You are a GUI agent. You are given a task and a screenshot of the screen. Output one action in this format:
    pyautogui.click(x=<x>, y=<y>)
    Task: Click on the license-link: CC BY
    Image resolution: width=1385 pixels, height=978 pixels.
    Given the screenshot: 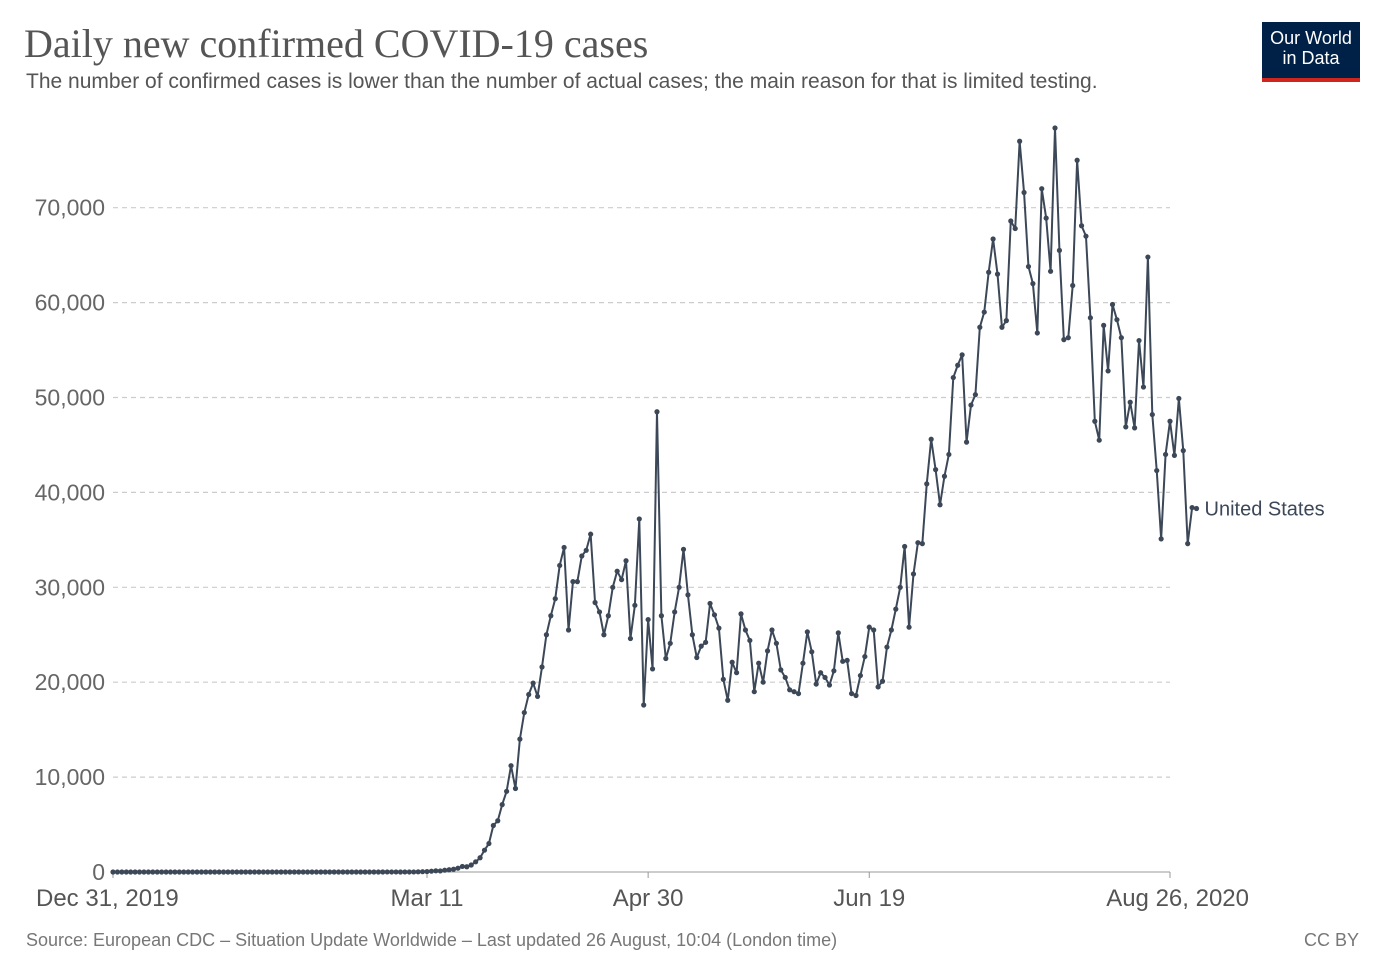 What is the action you would take?
    pyautogui.click(x=1331, y=940)
    